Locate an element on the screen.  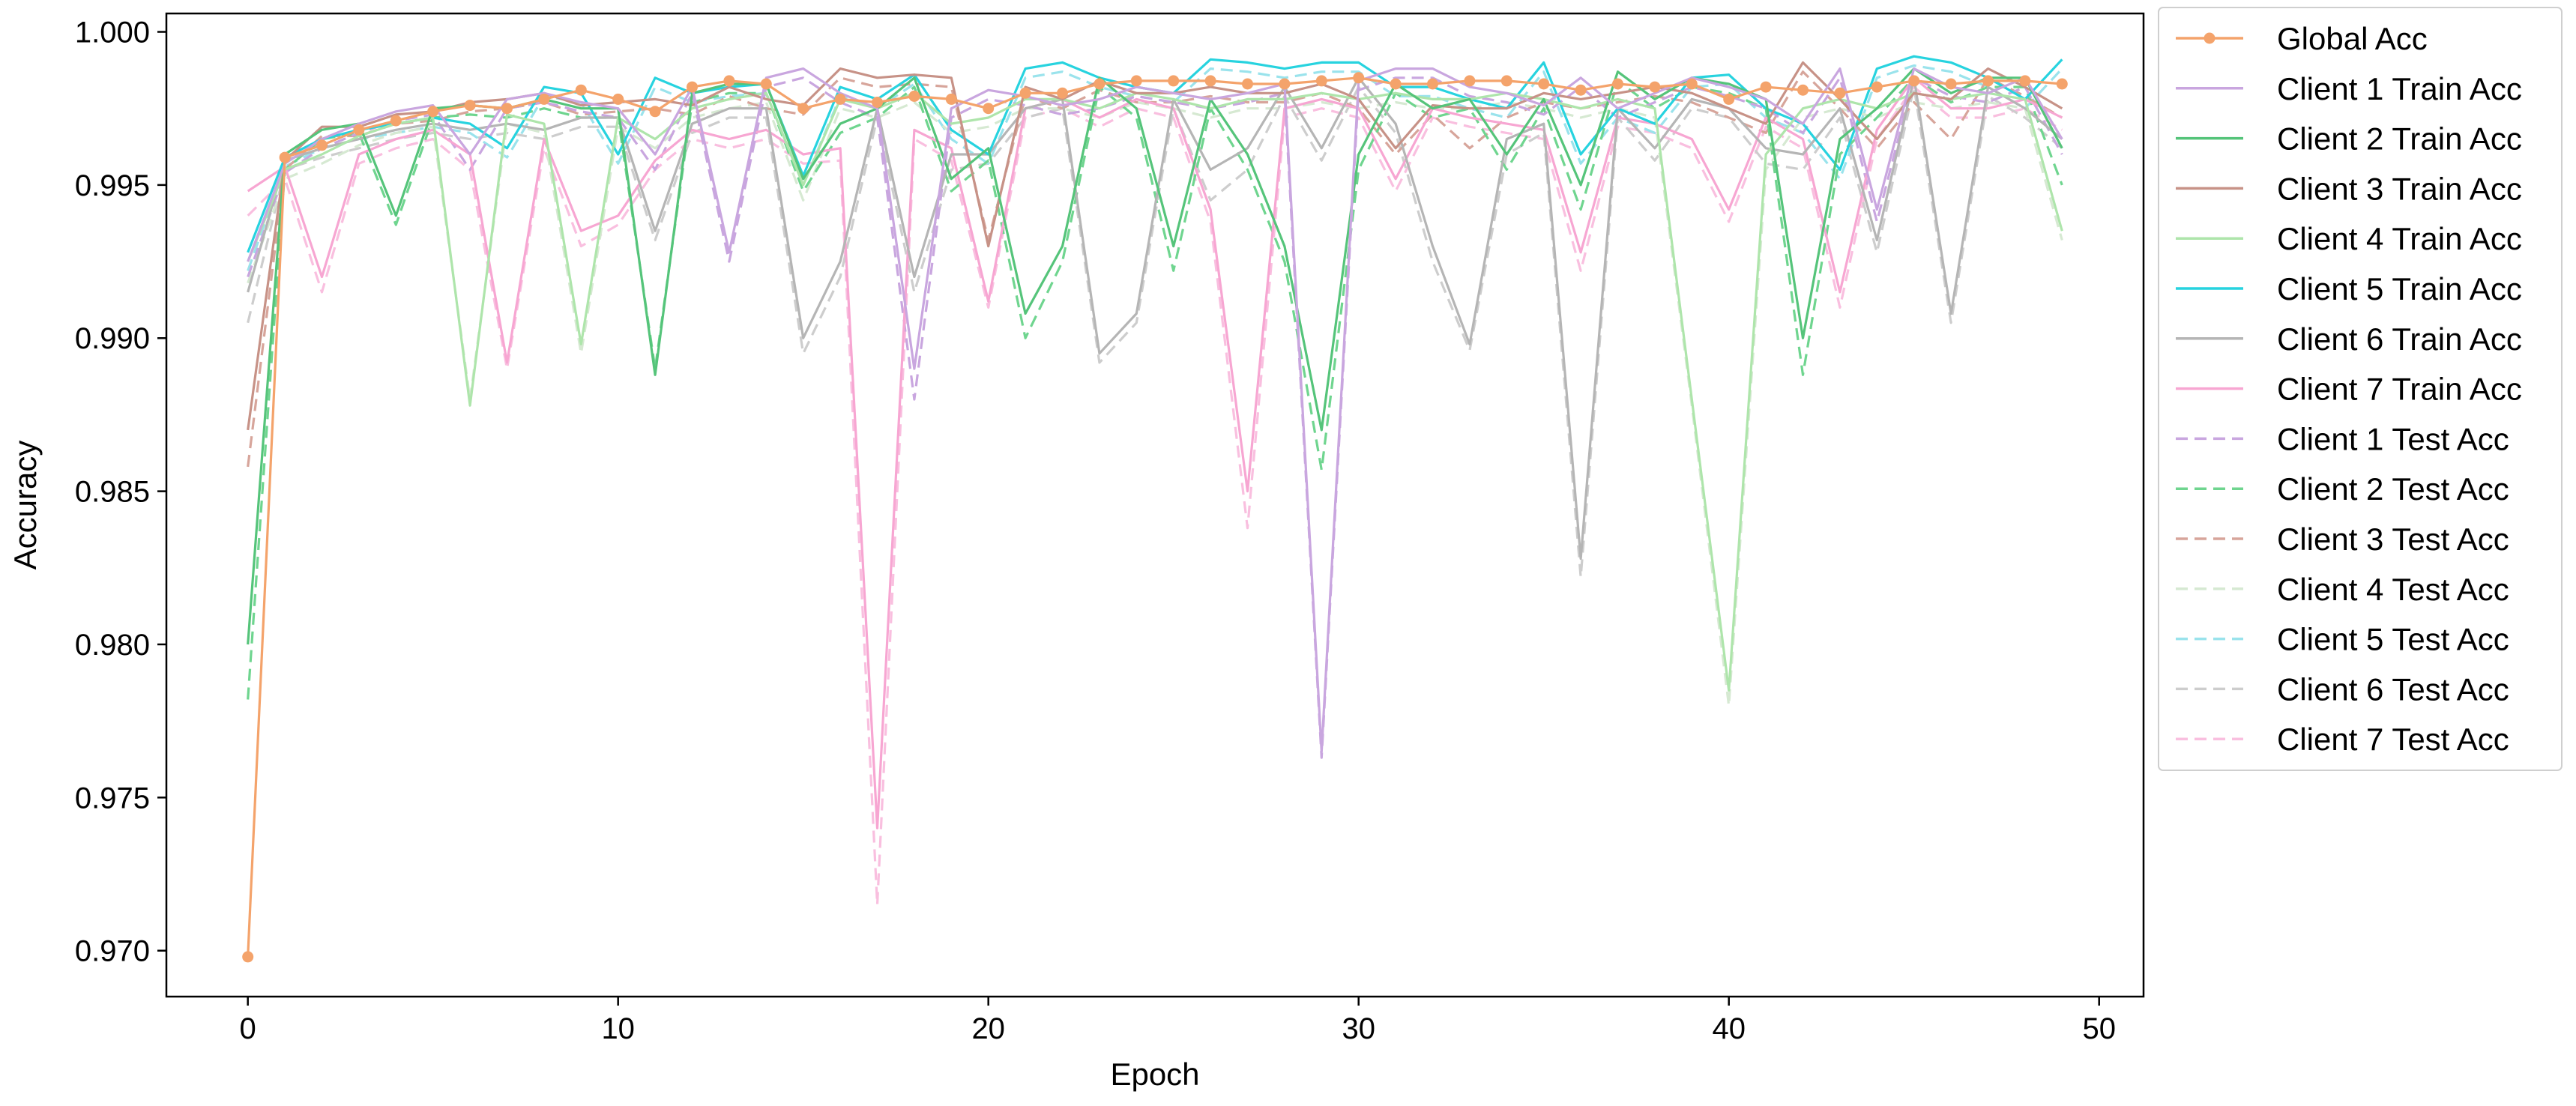
legend-label: Client 1 Test Acc is located at coordinates (2393, 439).